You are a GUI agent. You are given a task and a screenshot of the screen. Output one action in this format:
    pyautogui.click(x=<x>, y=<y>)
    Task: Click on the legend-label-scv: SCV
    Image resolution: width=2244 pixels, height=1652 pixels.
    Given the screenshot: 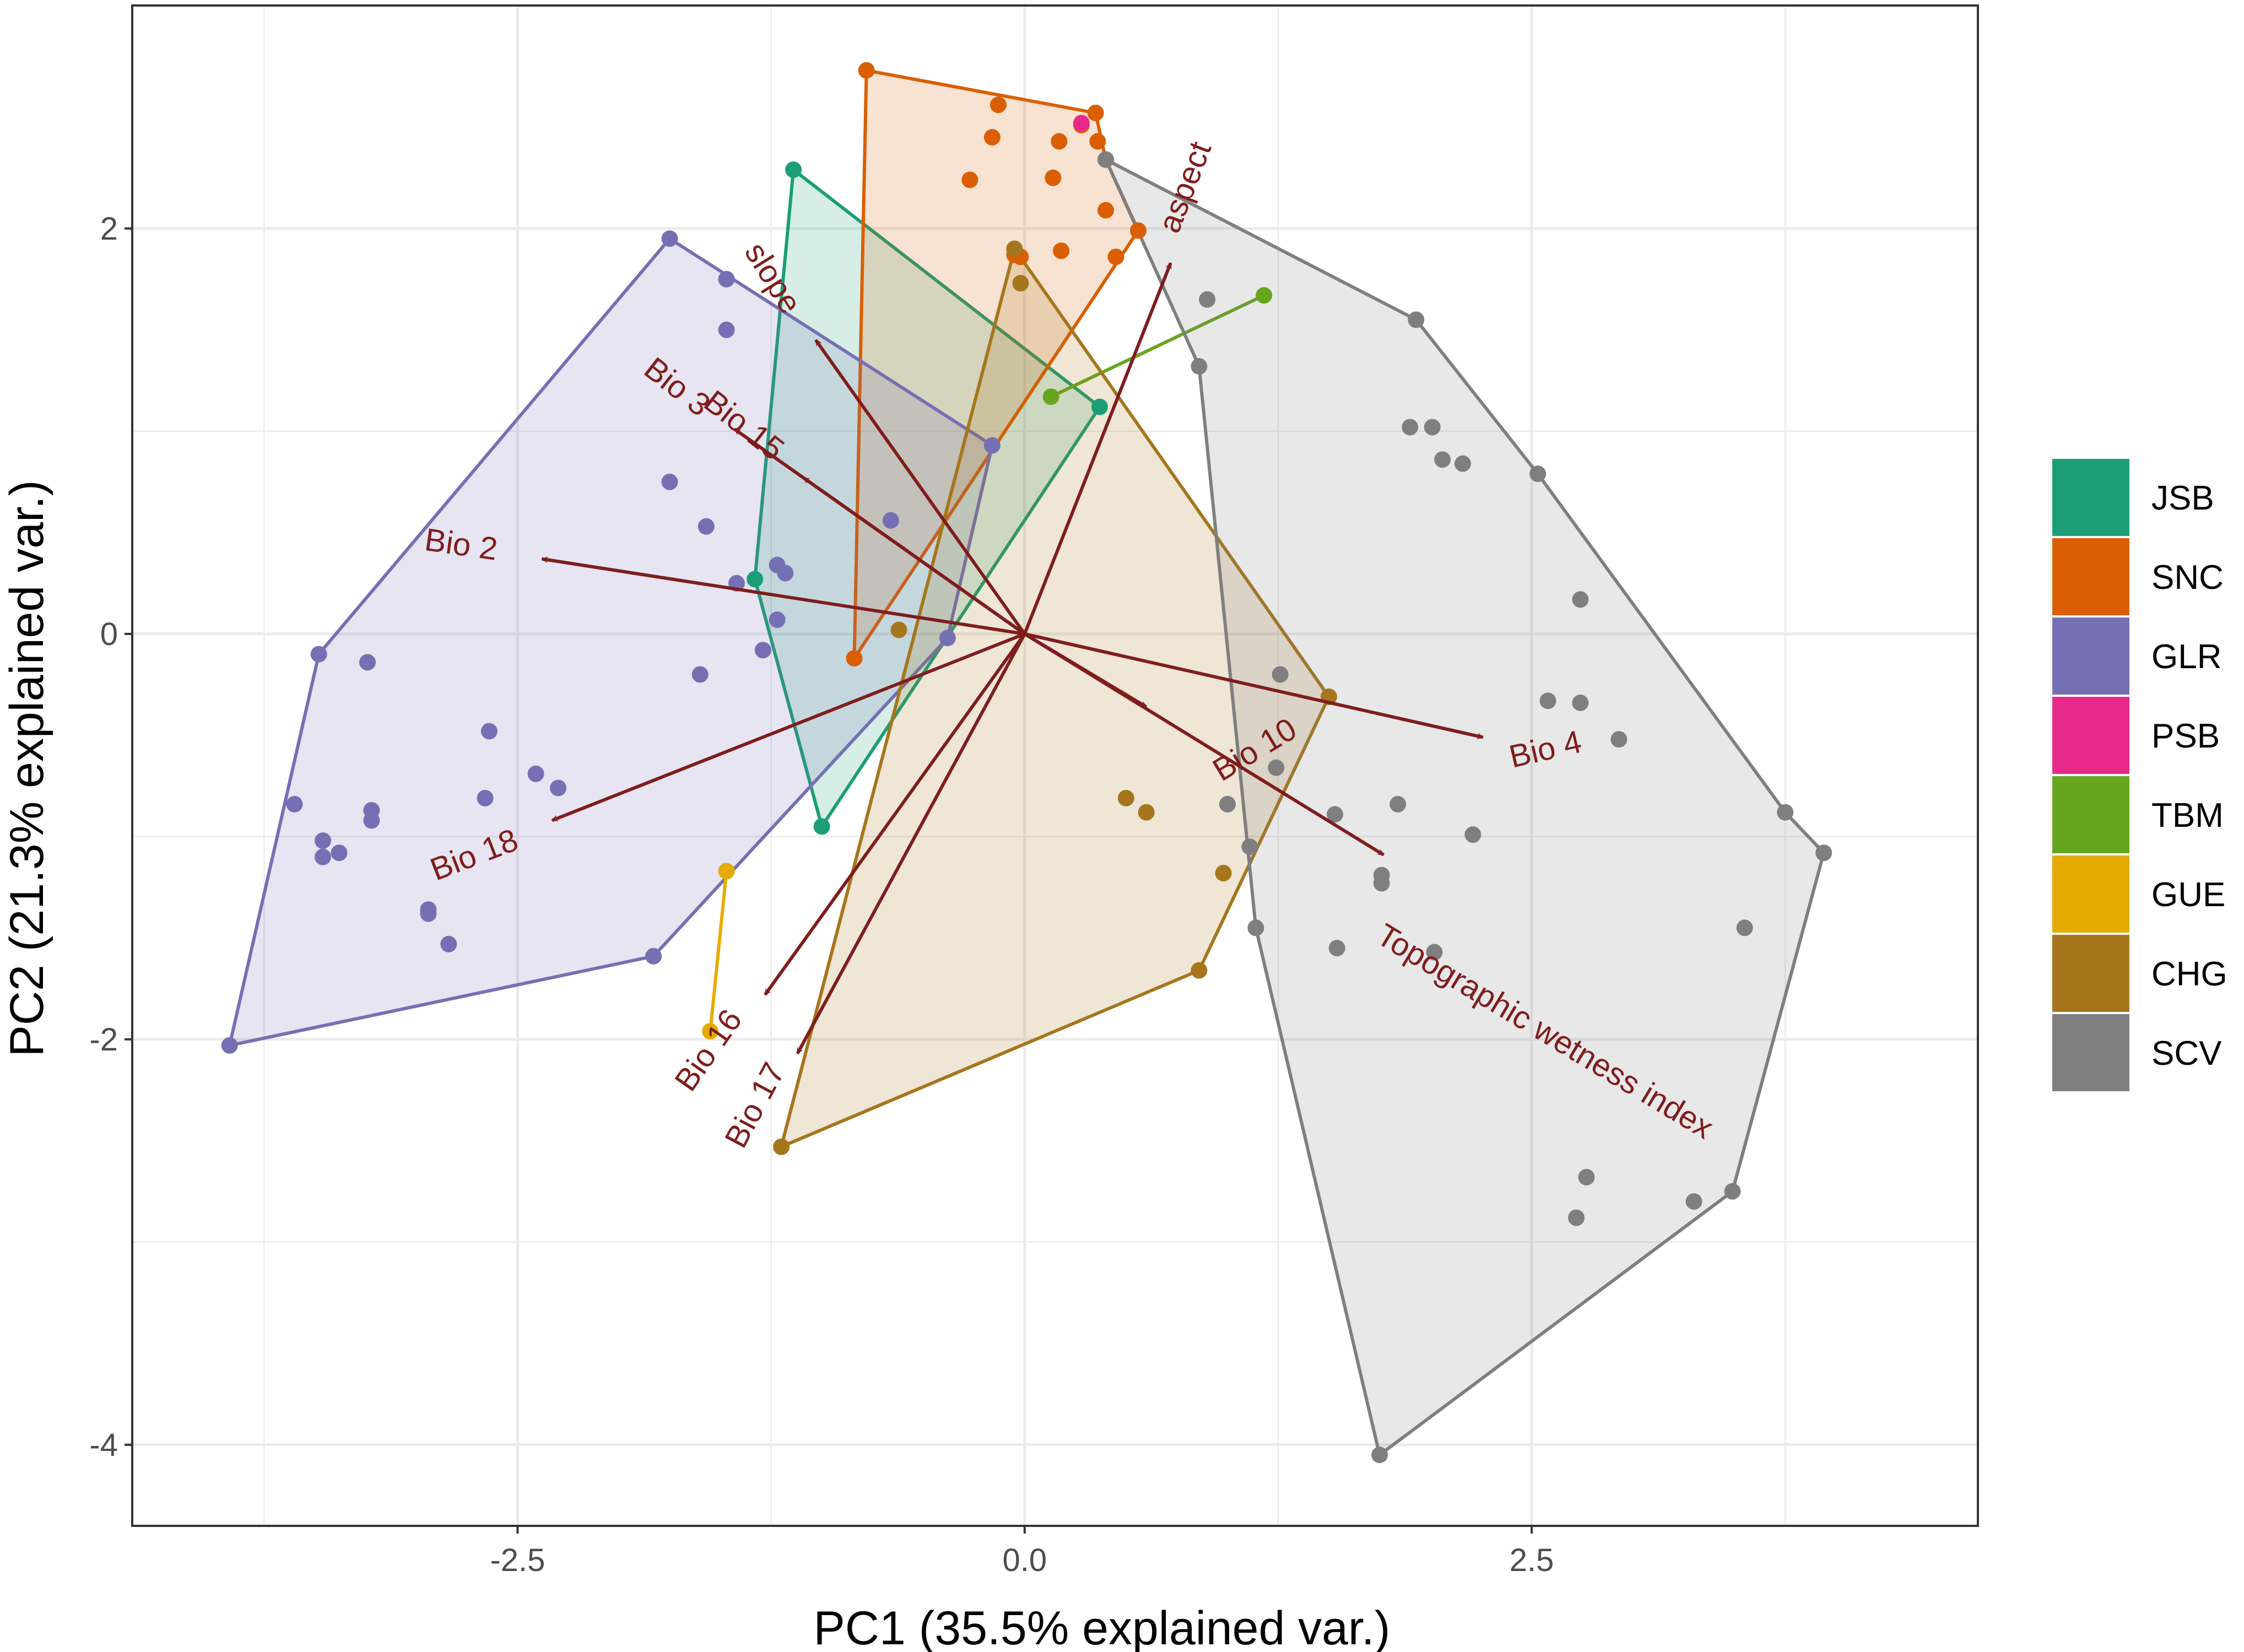 What is the action you would take?
    pyautogui.click(x=2186, y=1053)
    